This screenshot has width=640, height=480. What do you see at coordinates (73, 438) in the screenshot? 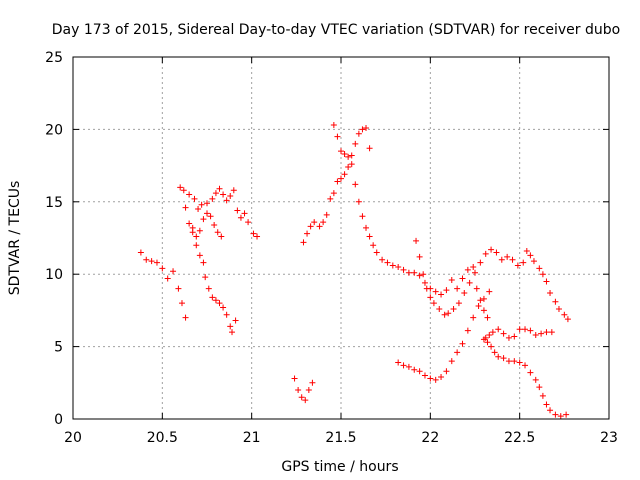
I see `x-tick-label: 20` at bounding box center [73, 438].